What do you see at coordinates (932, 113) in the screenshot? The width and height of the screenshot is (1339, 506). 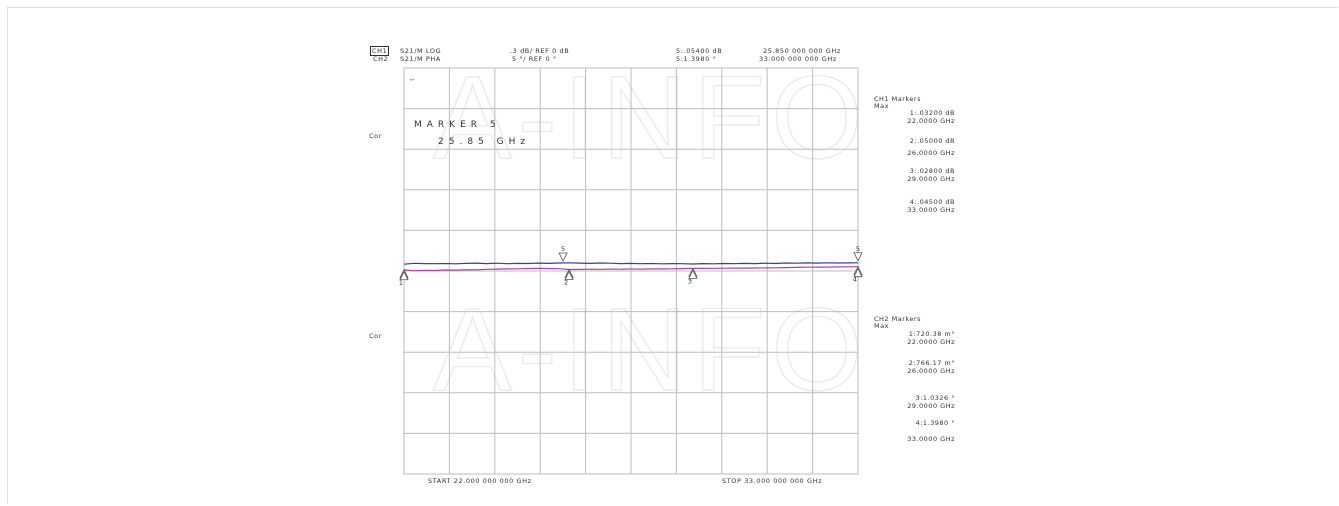 I see `ch1-marker-value: 1:.03200 dB` at bounding box center [932, 113].